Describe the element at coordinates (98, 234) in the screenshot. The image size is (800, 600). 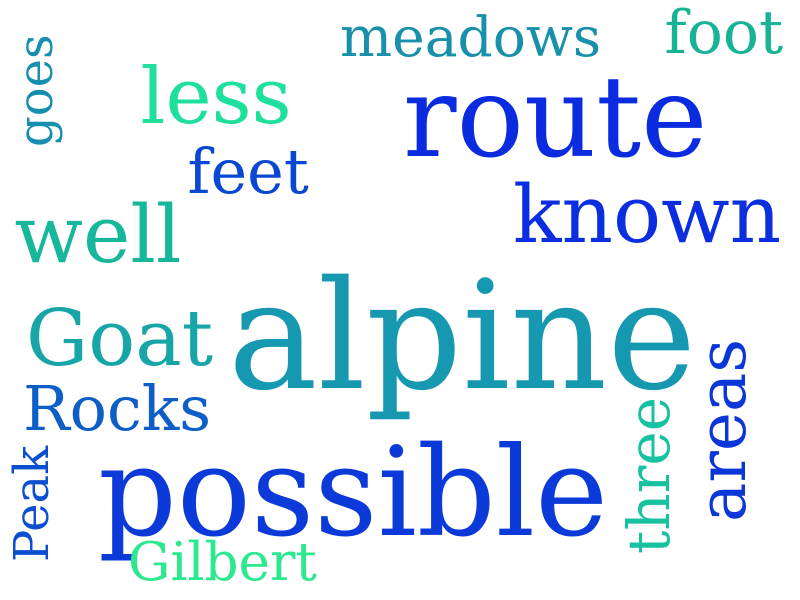
I see `word-well: well` at that location.